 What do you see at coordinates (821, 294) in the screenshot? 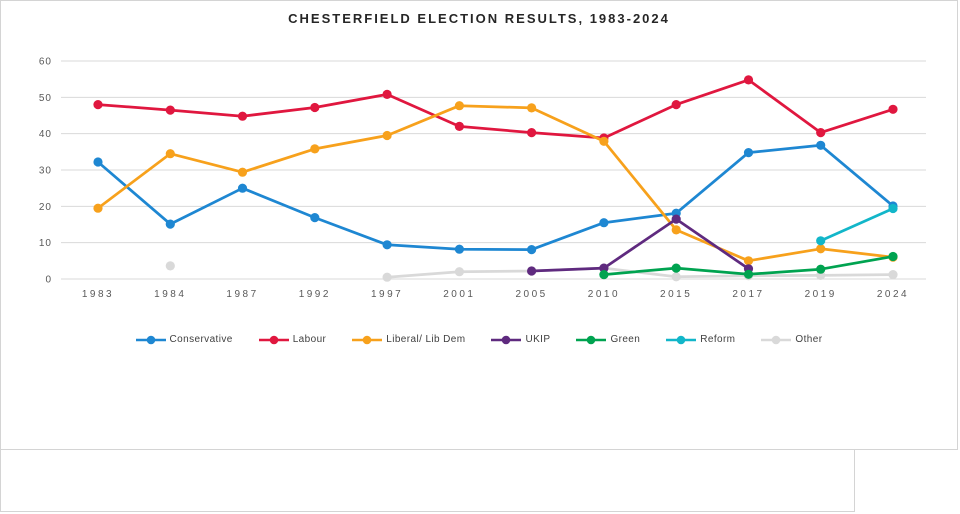
I see `x-tick-label: 2019` at bounding box center [821, 294].